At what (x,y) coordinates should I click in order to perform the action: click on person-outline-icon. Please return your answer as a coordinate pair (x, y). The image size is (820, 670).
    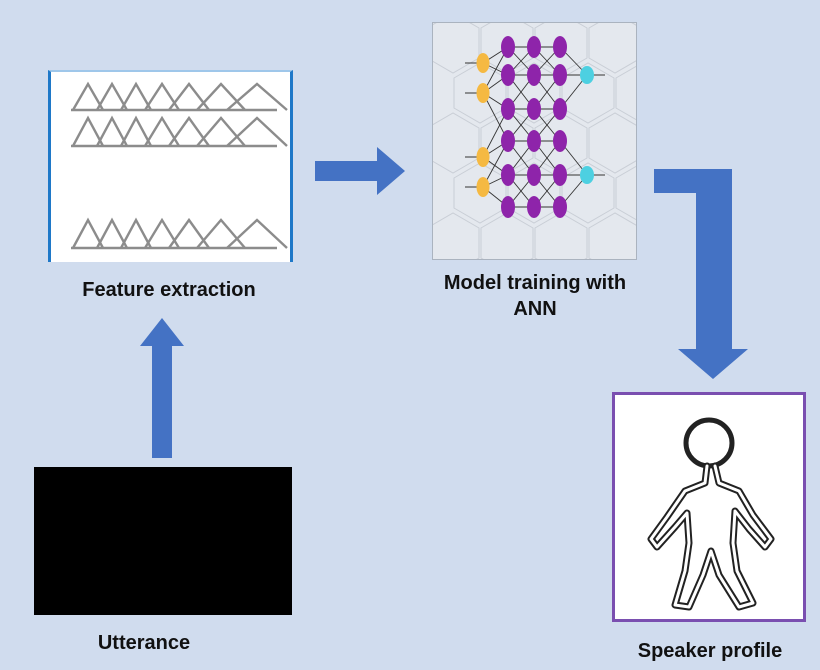
    Looking at the image, I should click on (711, 514).